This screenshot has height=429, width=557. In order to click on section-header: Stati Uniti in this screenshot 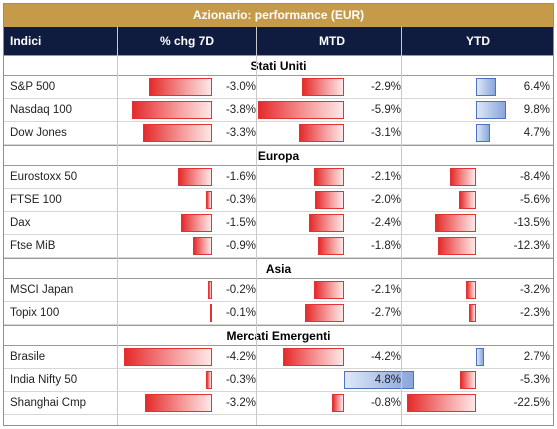, I will do `click(278, 65)`.